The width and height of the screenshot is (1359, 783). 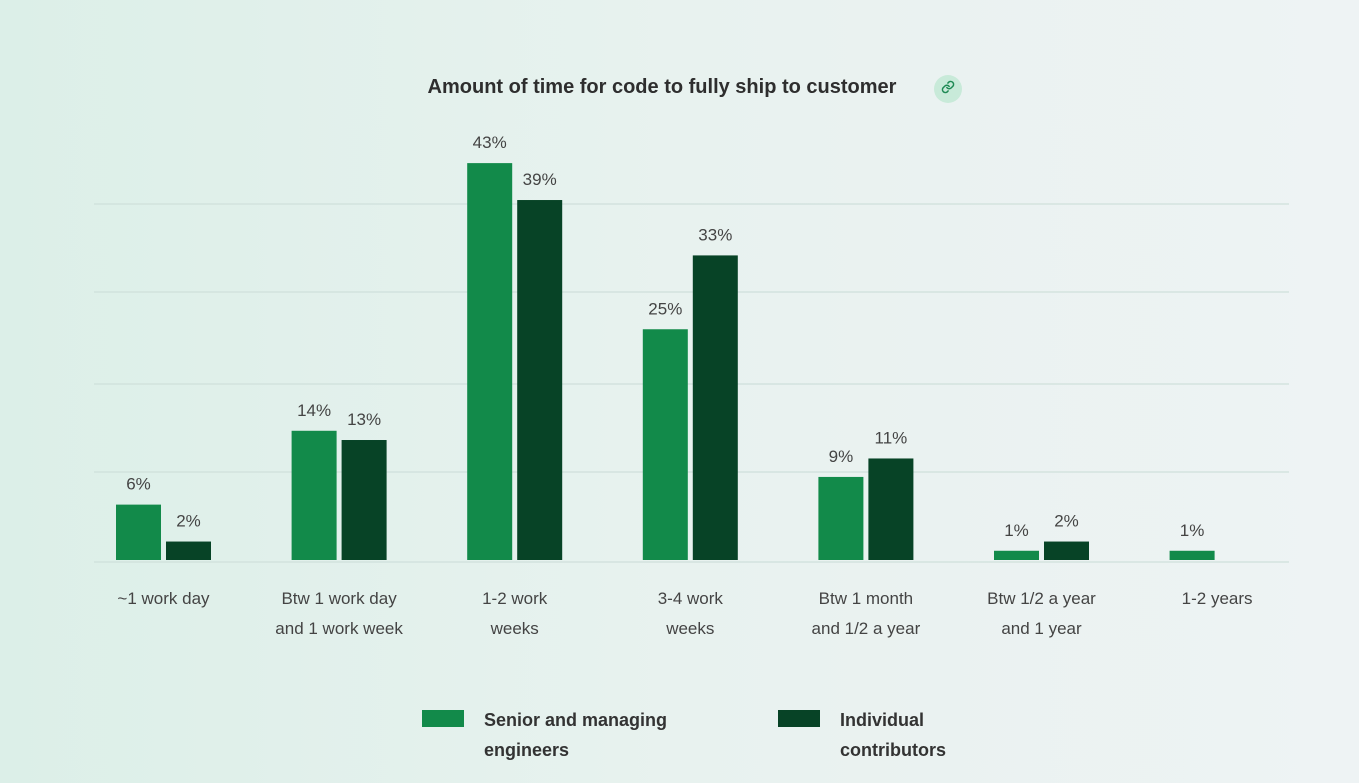 What do you see at coordinates (891, 437) in the screenshot?
I see `data-label: 11%` at bounding box center [891, 437].